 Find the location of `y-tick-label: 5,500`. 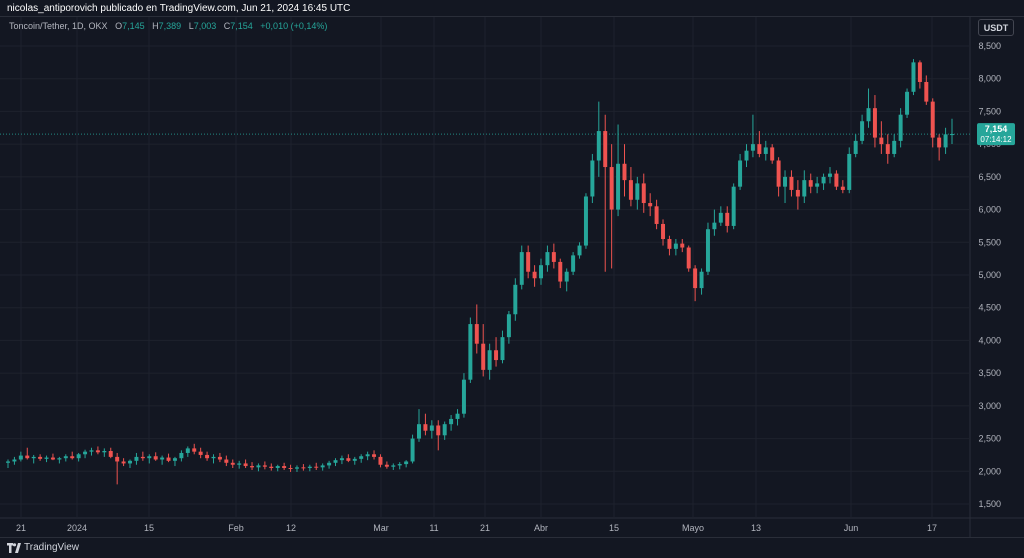

y-tick-label: 5,500 is located at coordinates (989, 242).